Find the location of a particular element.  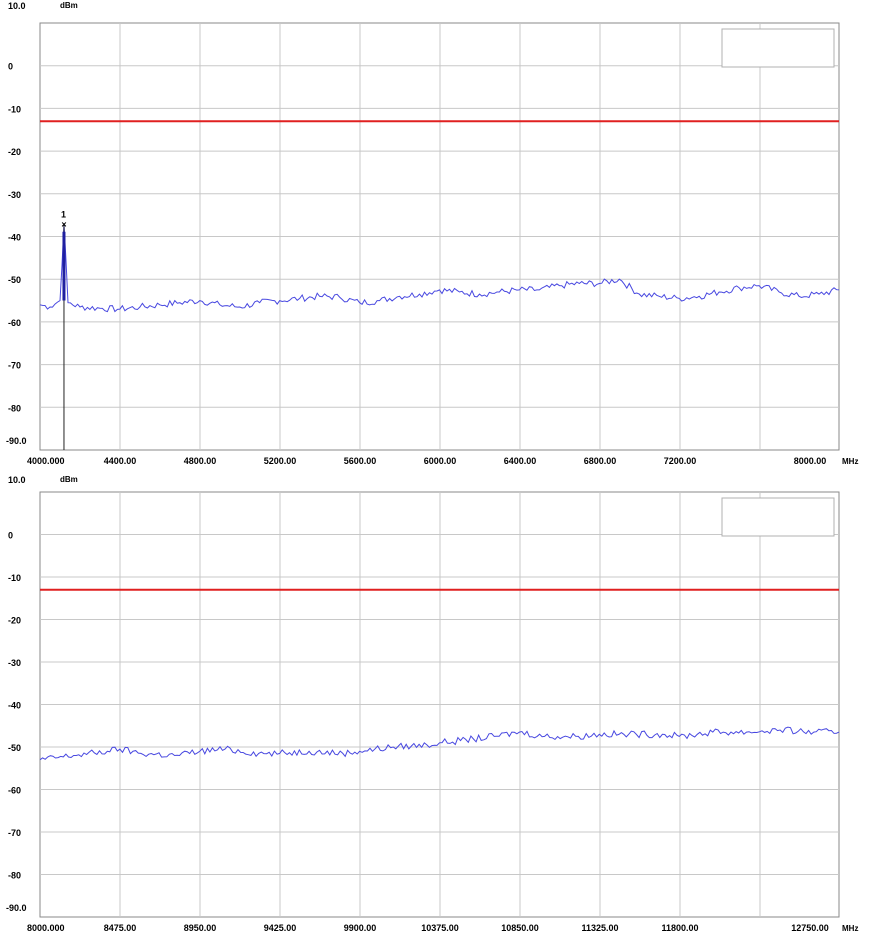

x-tick-label: 8000.00 is located at coordinates (810, 461).